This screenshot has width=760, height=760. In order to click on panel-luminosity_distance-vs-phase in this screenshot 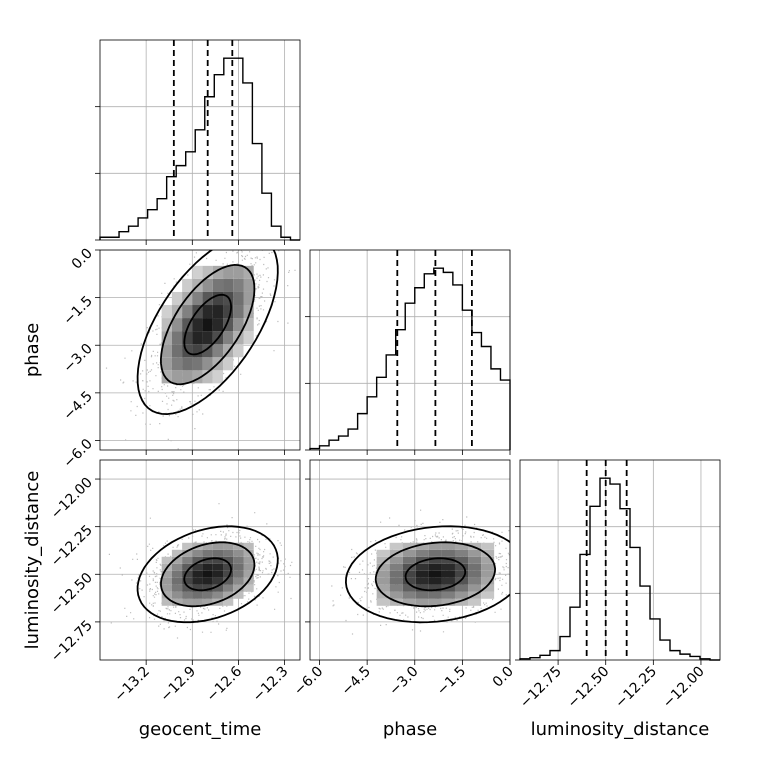, I will do `click(410, 560)`.